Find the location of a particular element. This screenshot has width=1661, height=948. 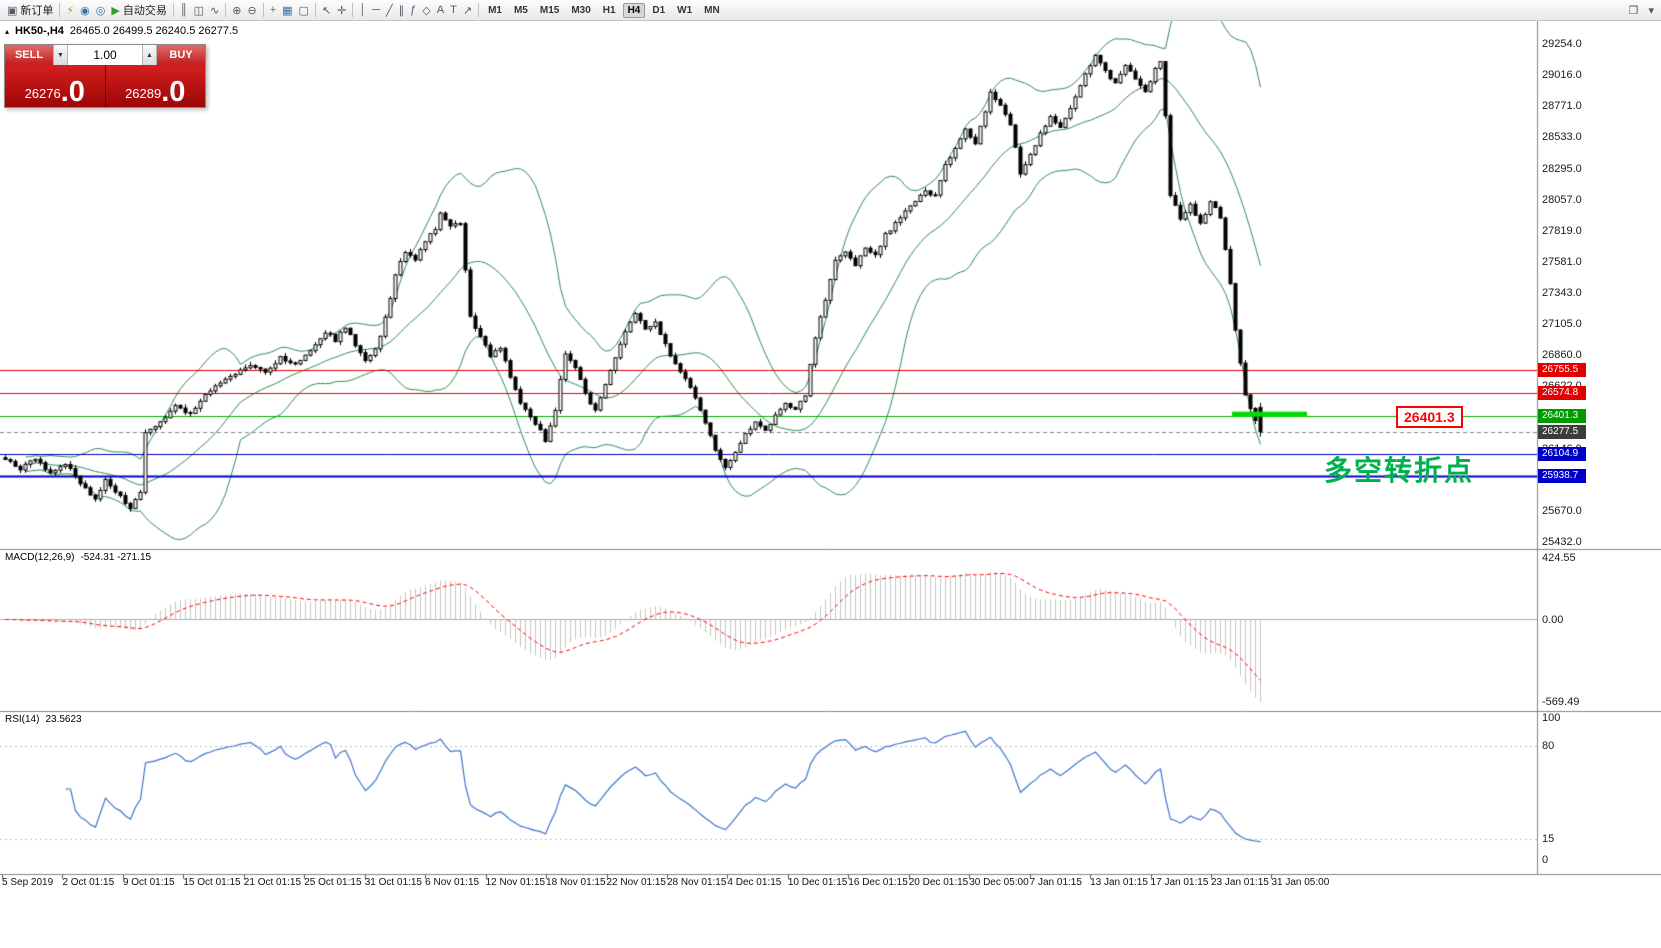

zoom-out-icon: ⊖ is located at coordinates (252, 10).